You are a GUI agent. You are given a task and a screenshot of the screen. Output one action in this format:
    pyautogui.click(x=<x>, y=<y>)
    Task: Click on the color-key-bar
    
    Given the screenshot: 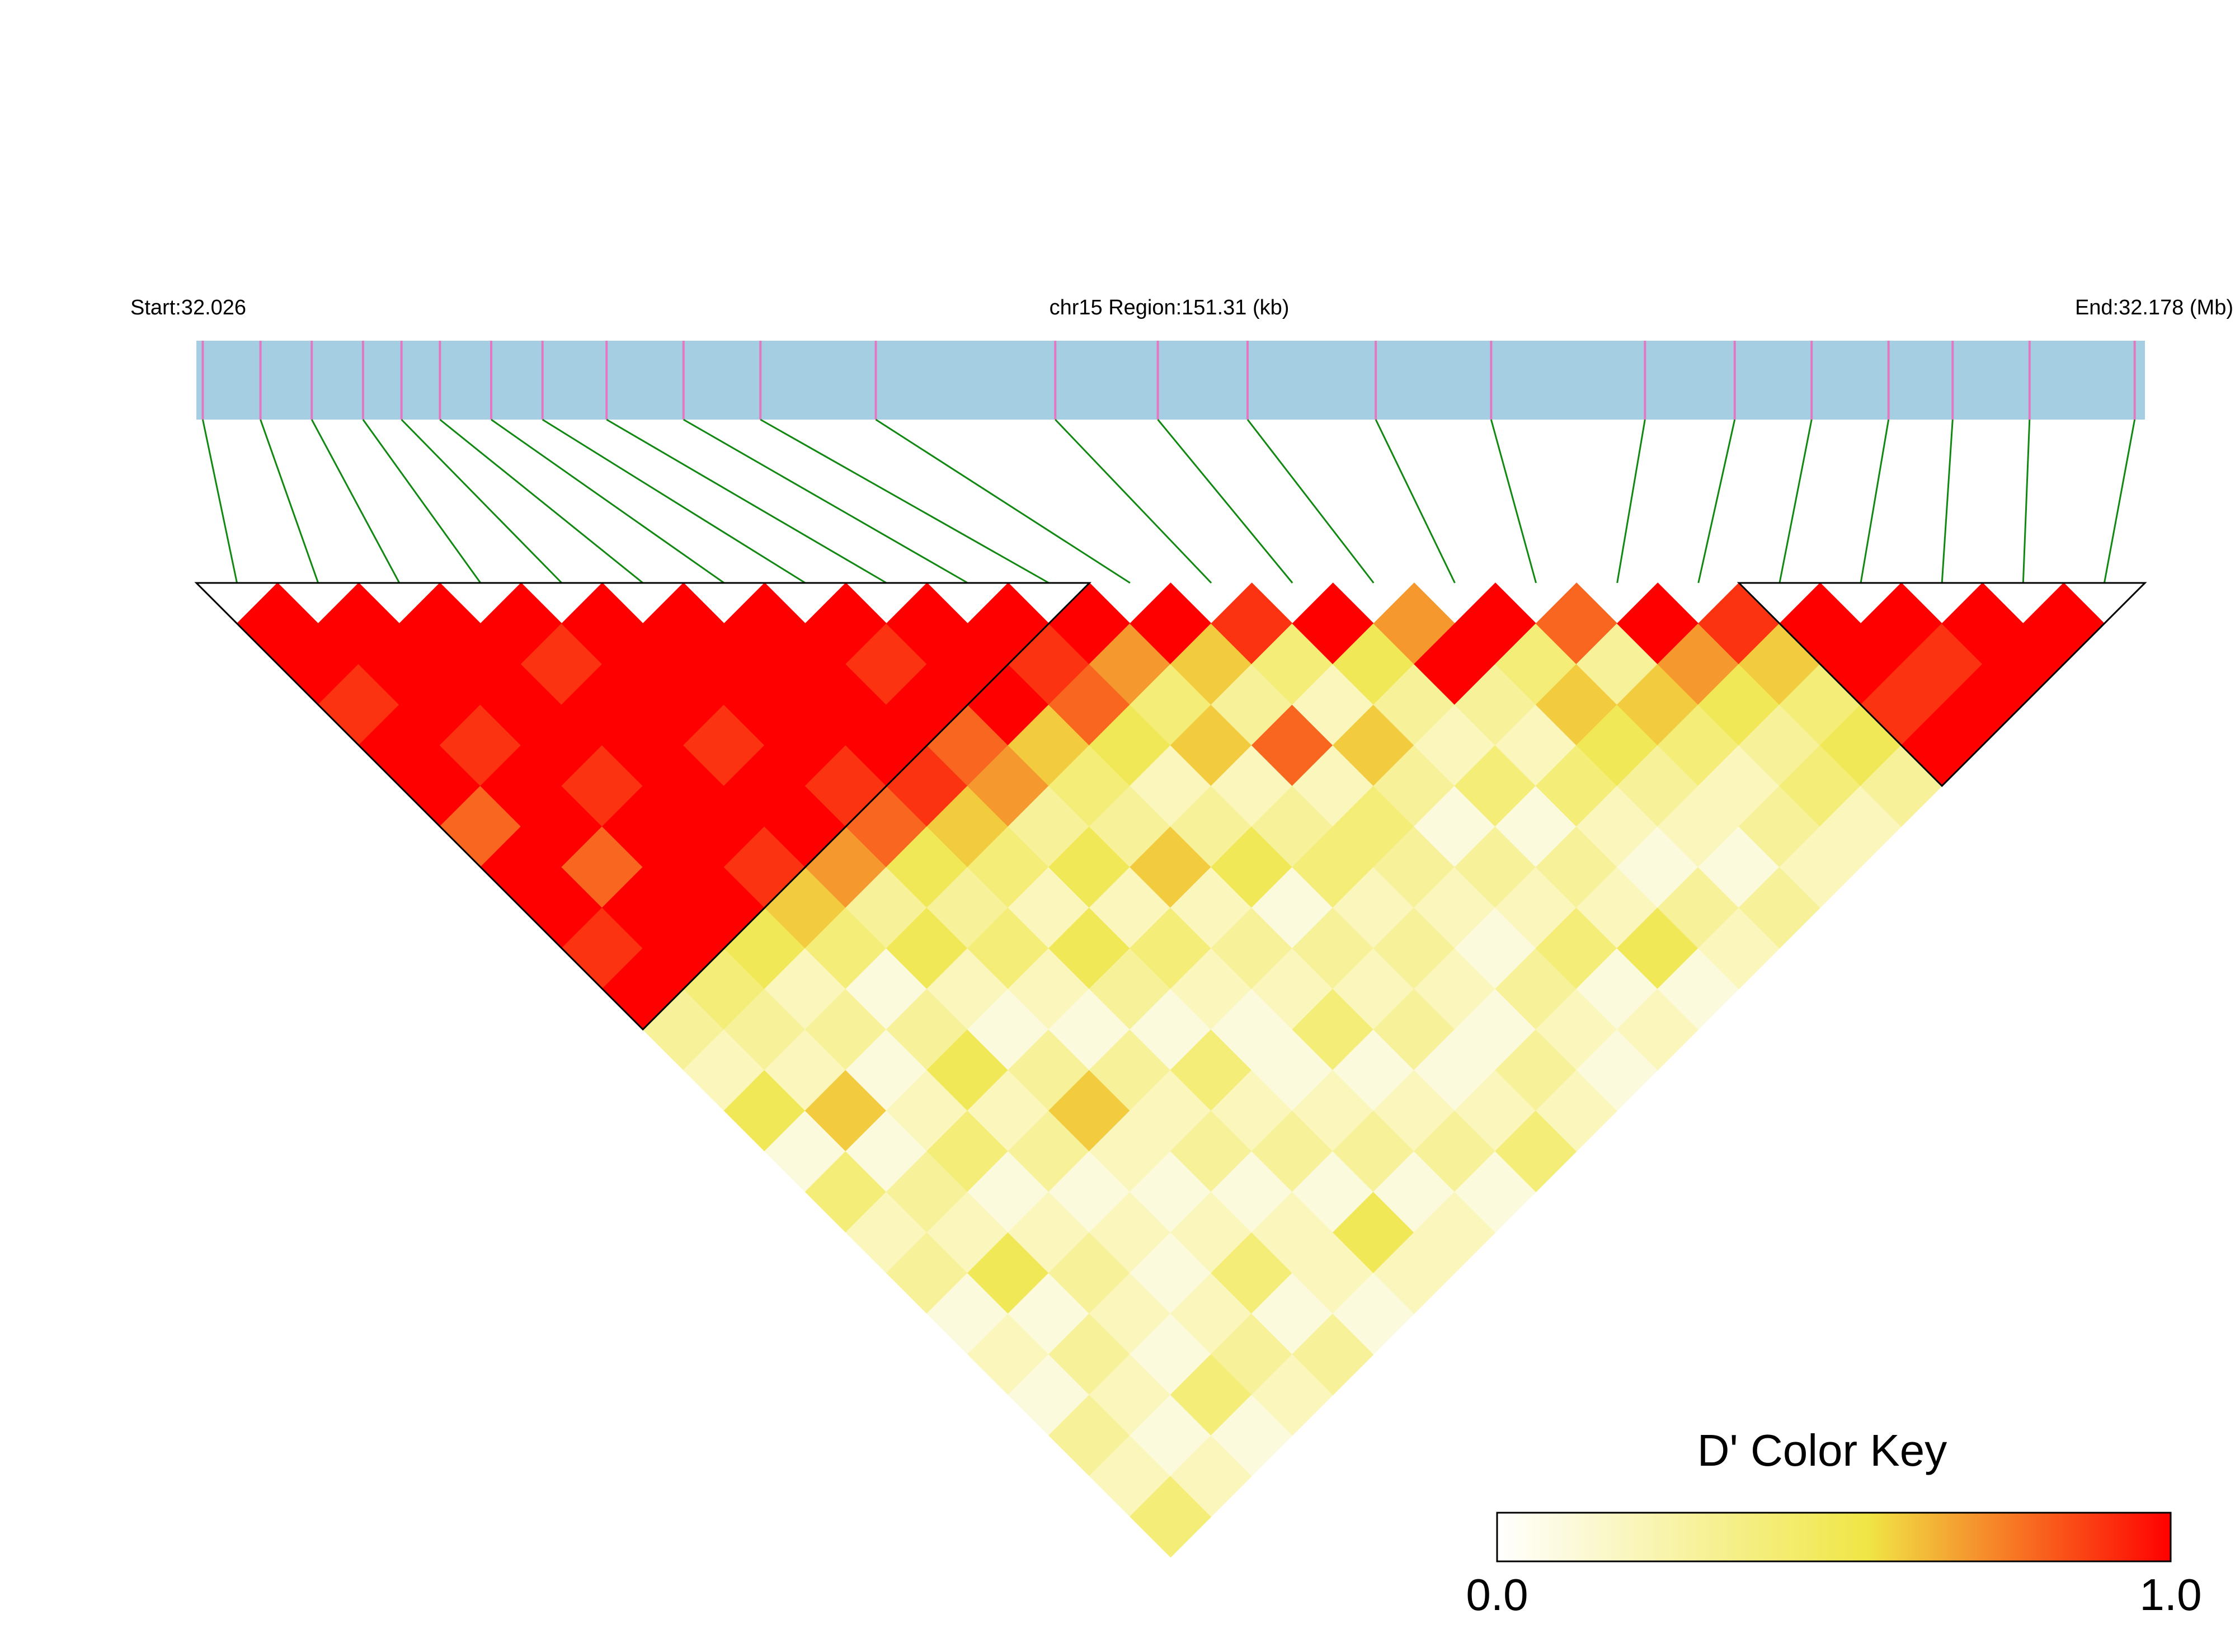 What is the action you would take?
    pyautogui.click(x=1834, y=1537)
    